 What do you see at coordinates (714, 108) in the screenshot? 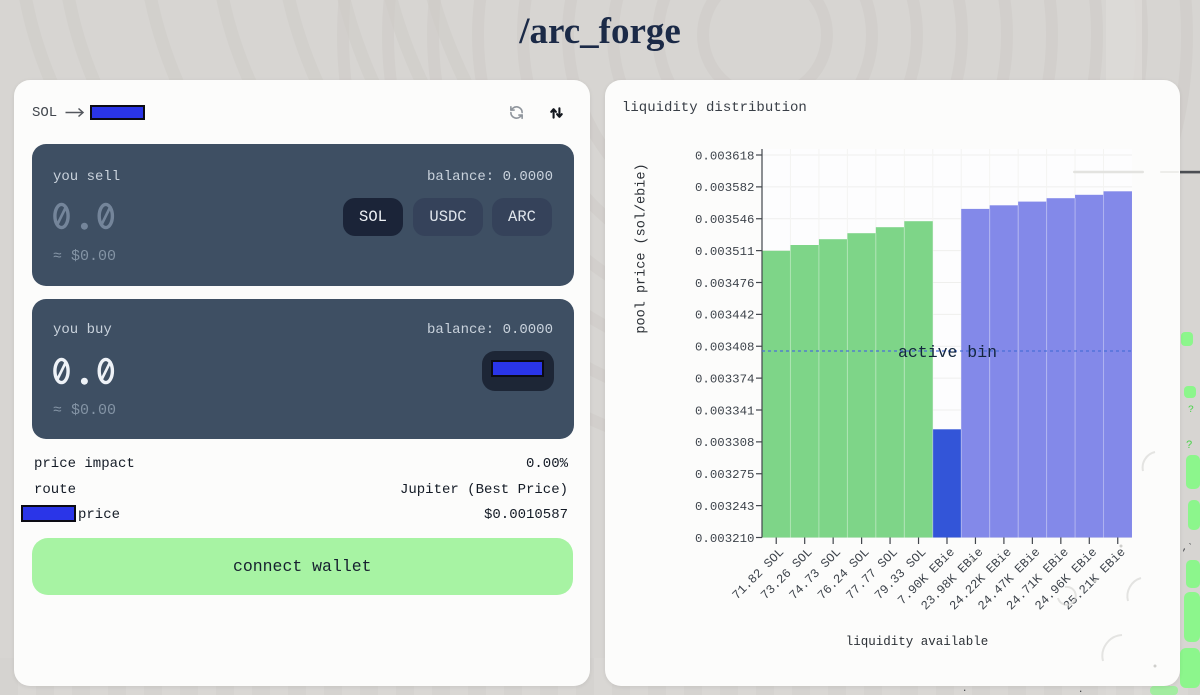
I see `svg-text: liquidity distribution` at bounding box center [714, 108].